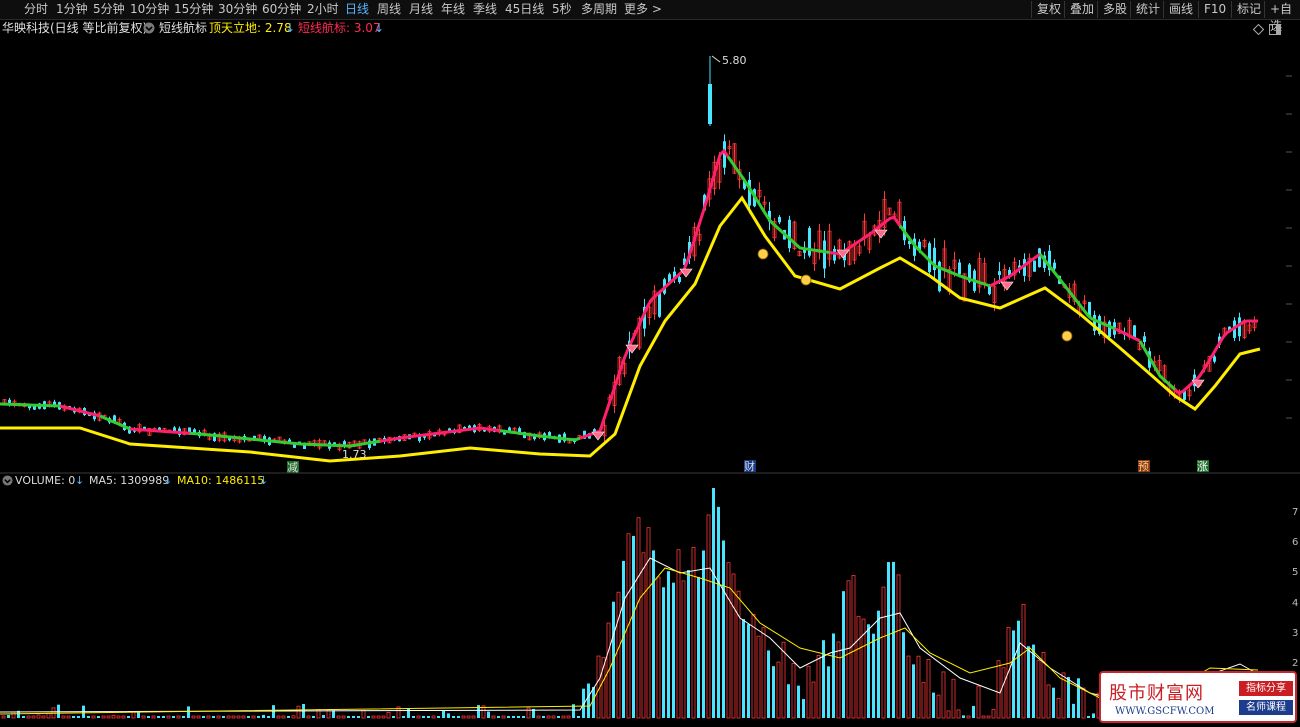 The image size is (1300, 727). Describe the element at coordinates (1198, 384) in the screenshot. I see `signal-diamond-icon` at that location.